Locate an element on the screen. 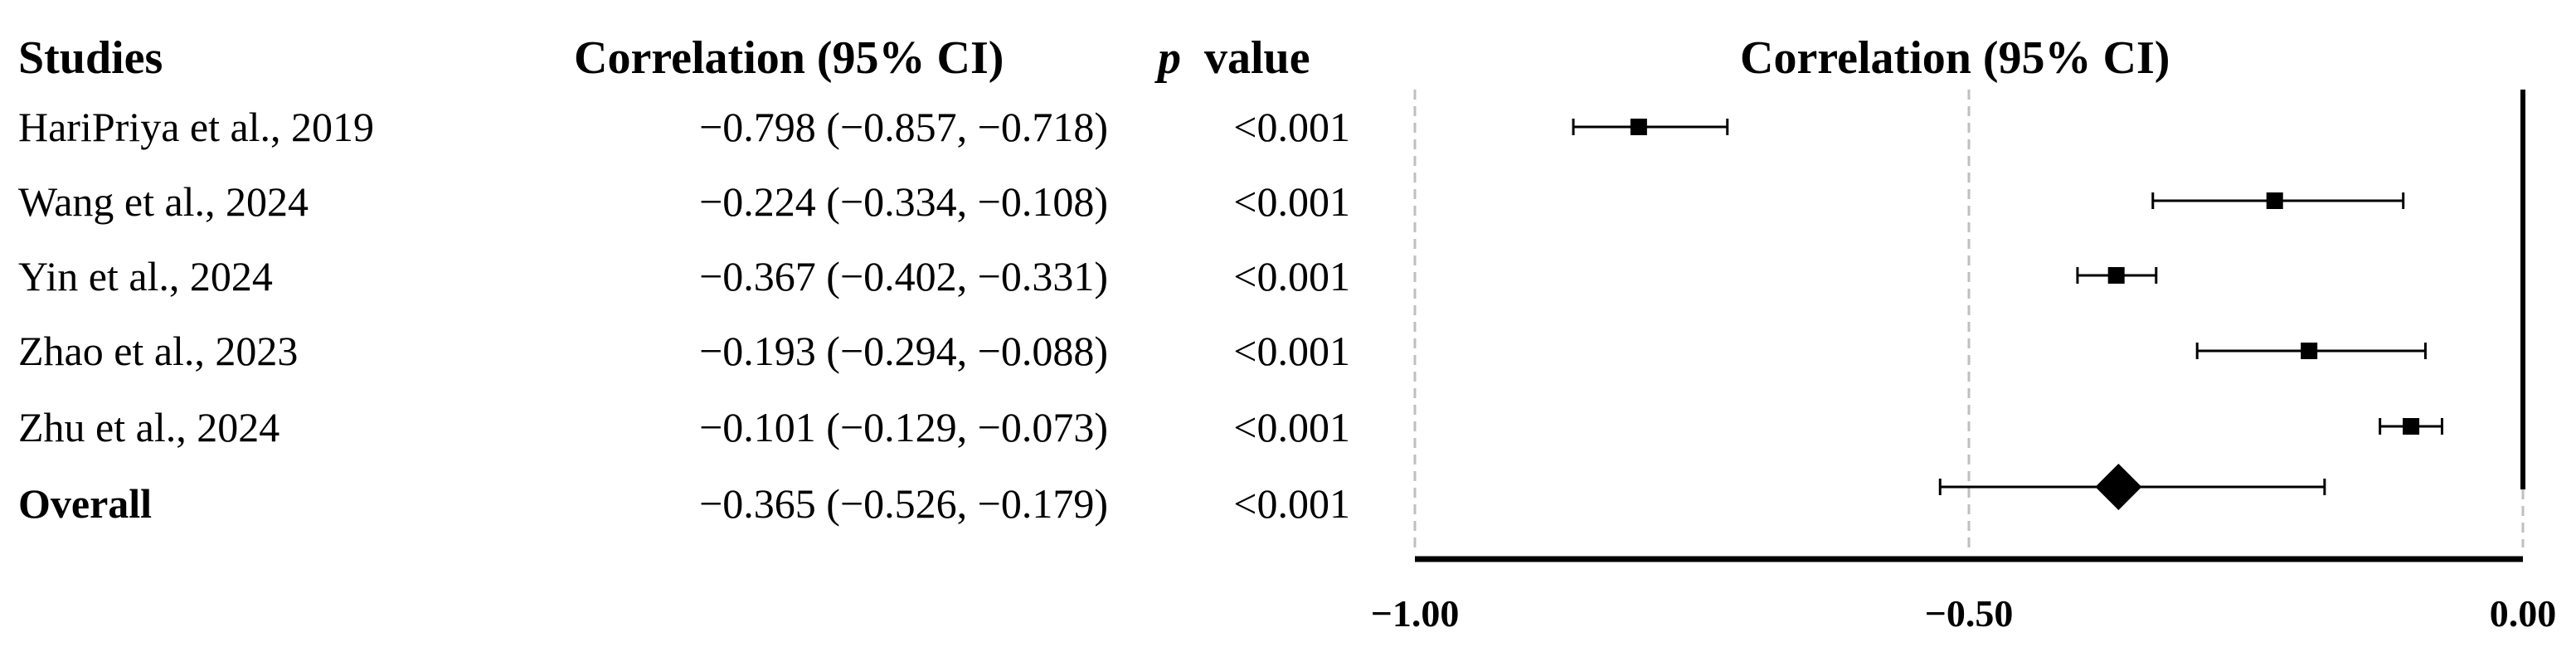  x-tick-label: −0.50 is located at coordinates (1969, 613).